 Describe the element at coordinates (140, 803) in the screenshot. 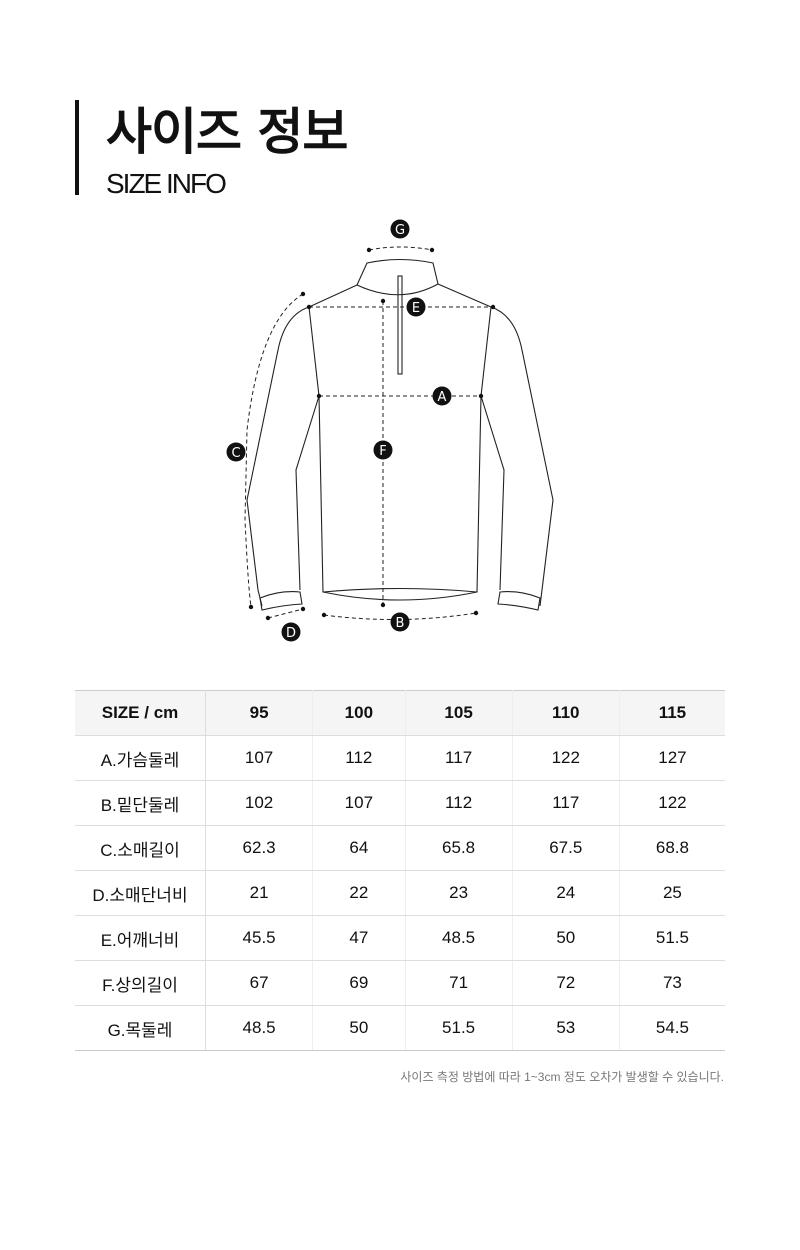

I see `row-label: B.밑단둘레` at that location.